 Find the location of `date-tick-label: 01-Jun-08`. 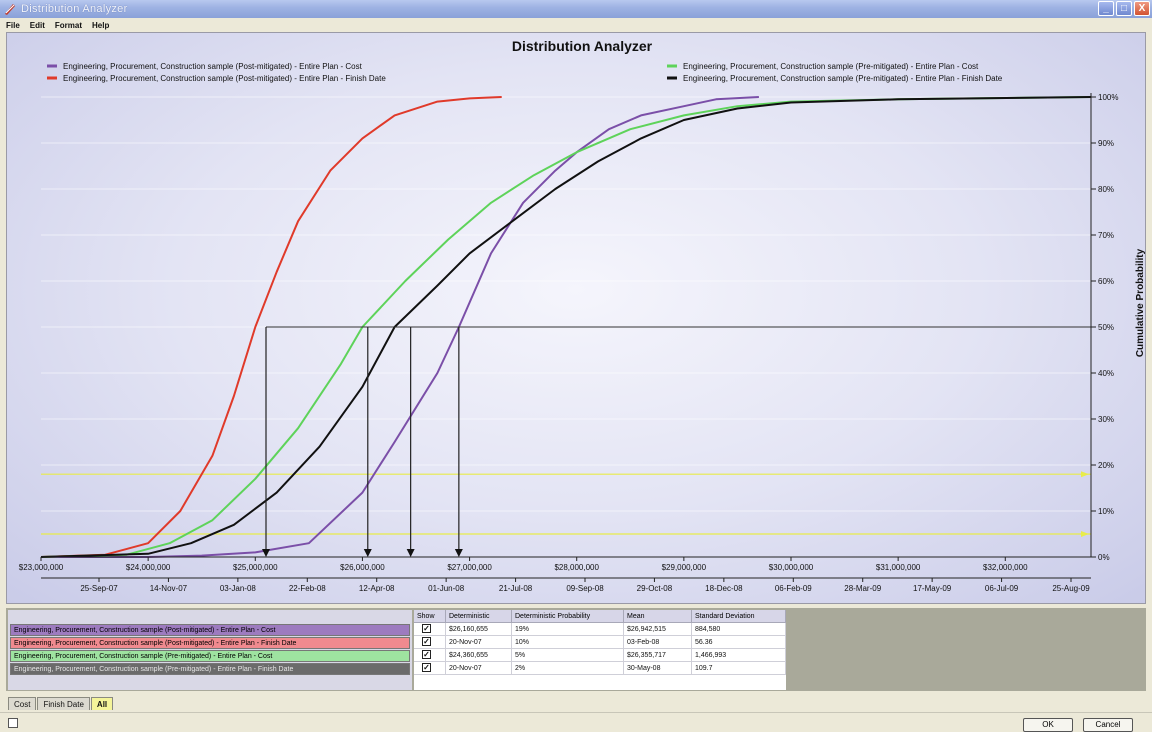

date-tick-label: 01-Jun-08 is located at coordinates (446, 588).